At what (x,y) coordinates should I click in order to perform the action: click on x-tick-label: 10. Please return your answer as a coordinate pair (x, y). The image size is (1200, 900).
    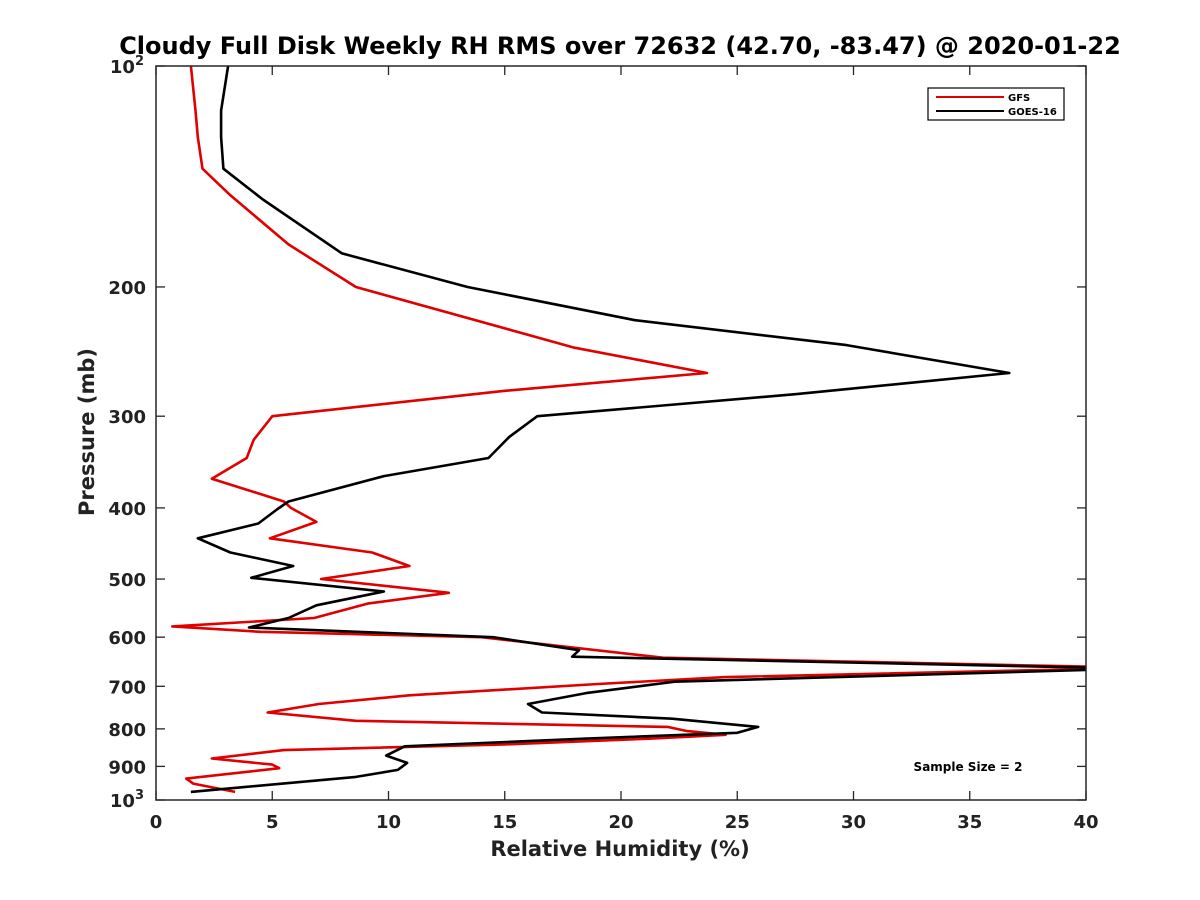
    Looking at the image, I should click on (388, 822).